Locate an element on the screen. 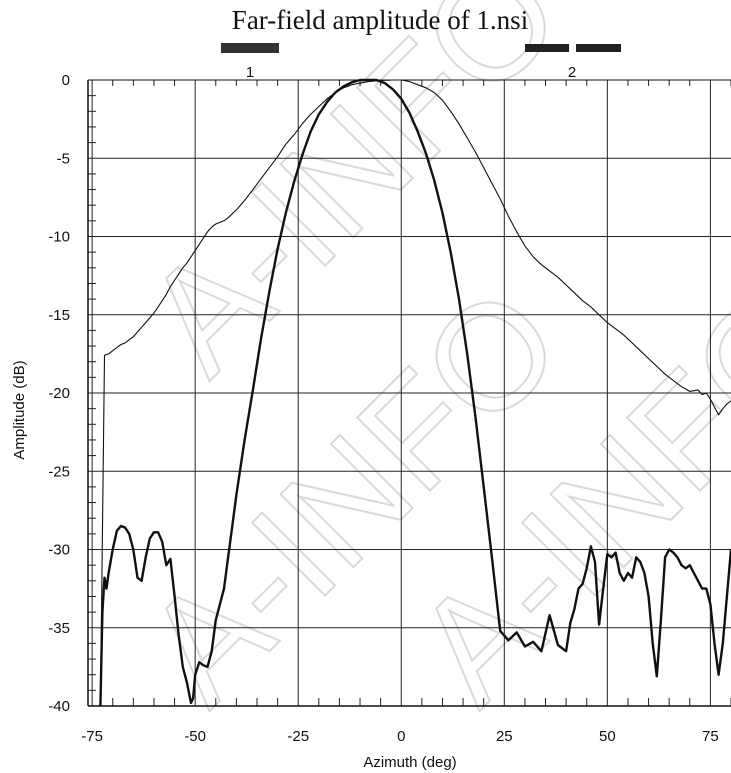  y-tick-label: -15 is located at coordinates (59, 315).